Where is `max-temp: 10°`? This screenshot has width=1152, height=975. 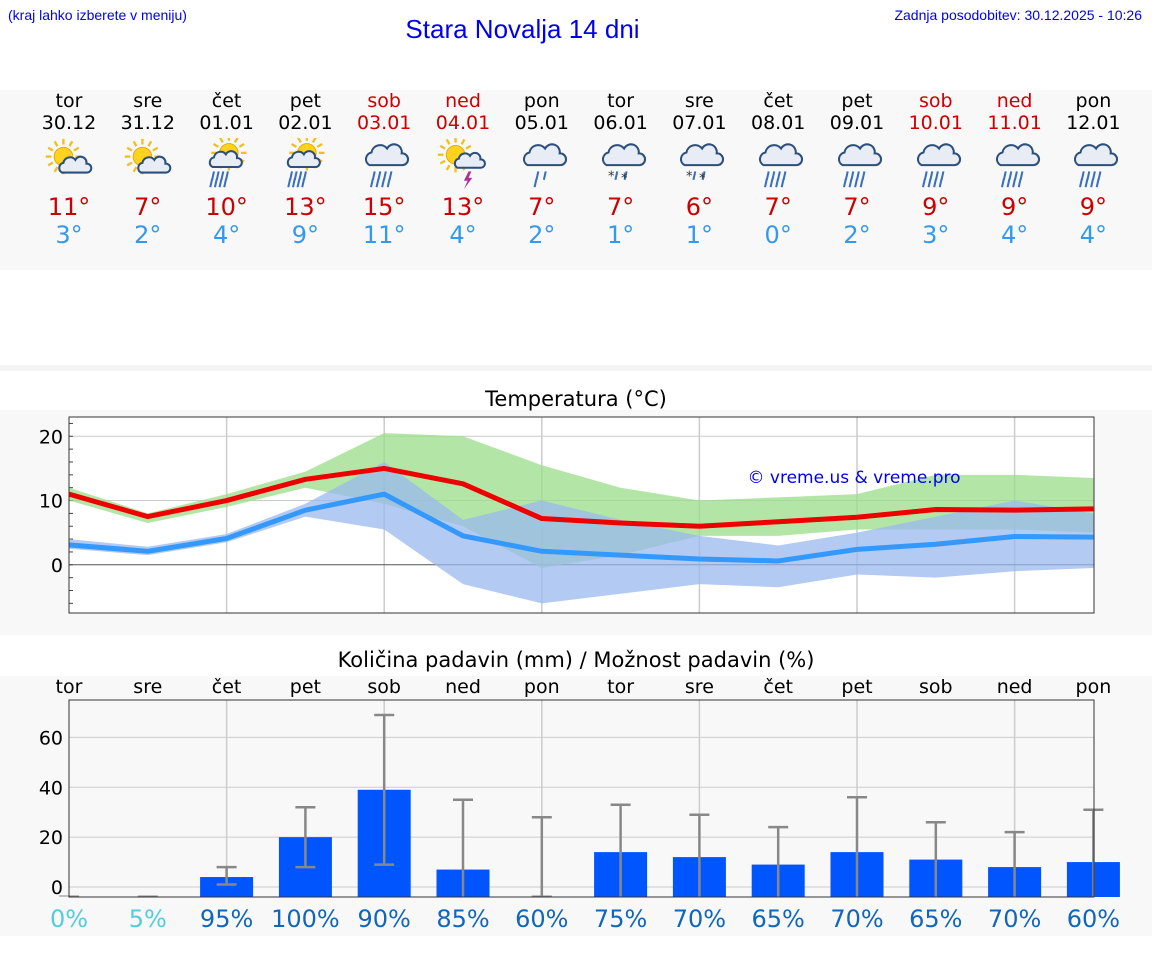 max-temp: 10° is located at coordinates (226, 207).